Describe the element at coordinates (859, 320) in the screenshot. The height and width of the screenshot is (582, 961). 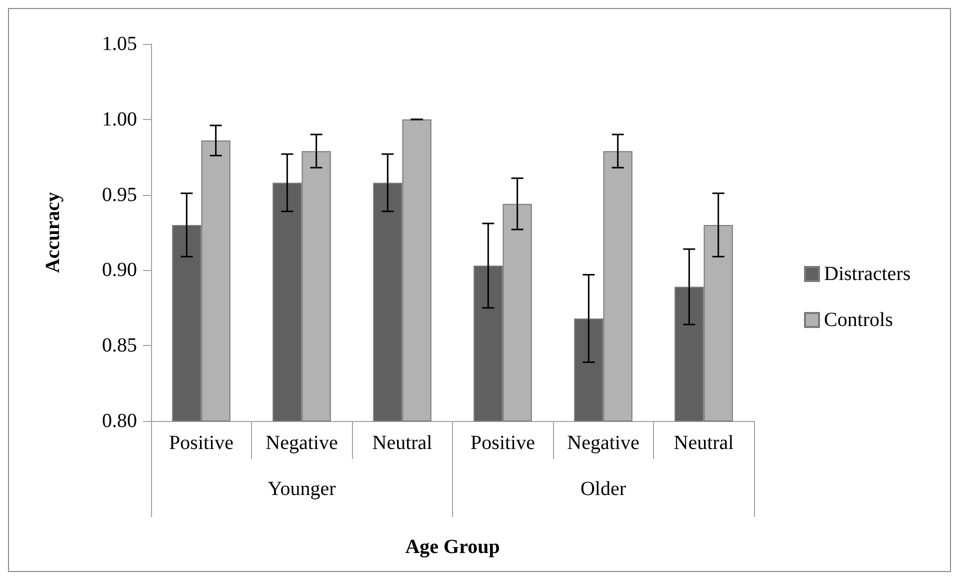
I see `legend-label: Controls` at that location.